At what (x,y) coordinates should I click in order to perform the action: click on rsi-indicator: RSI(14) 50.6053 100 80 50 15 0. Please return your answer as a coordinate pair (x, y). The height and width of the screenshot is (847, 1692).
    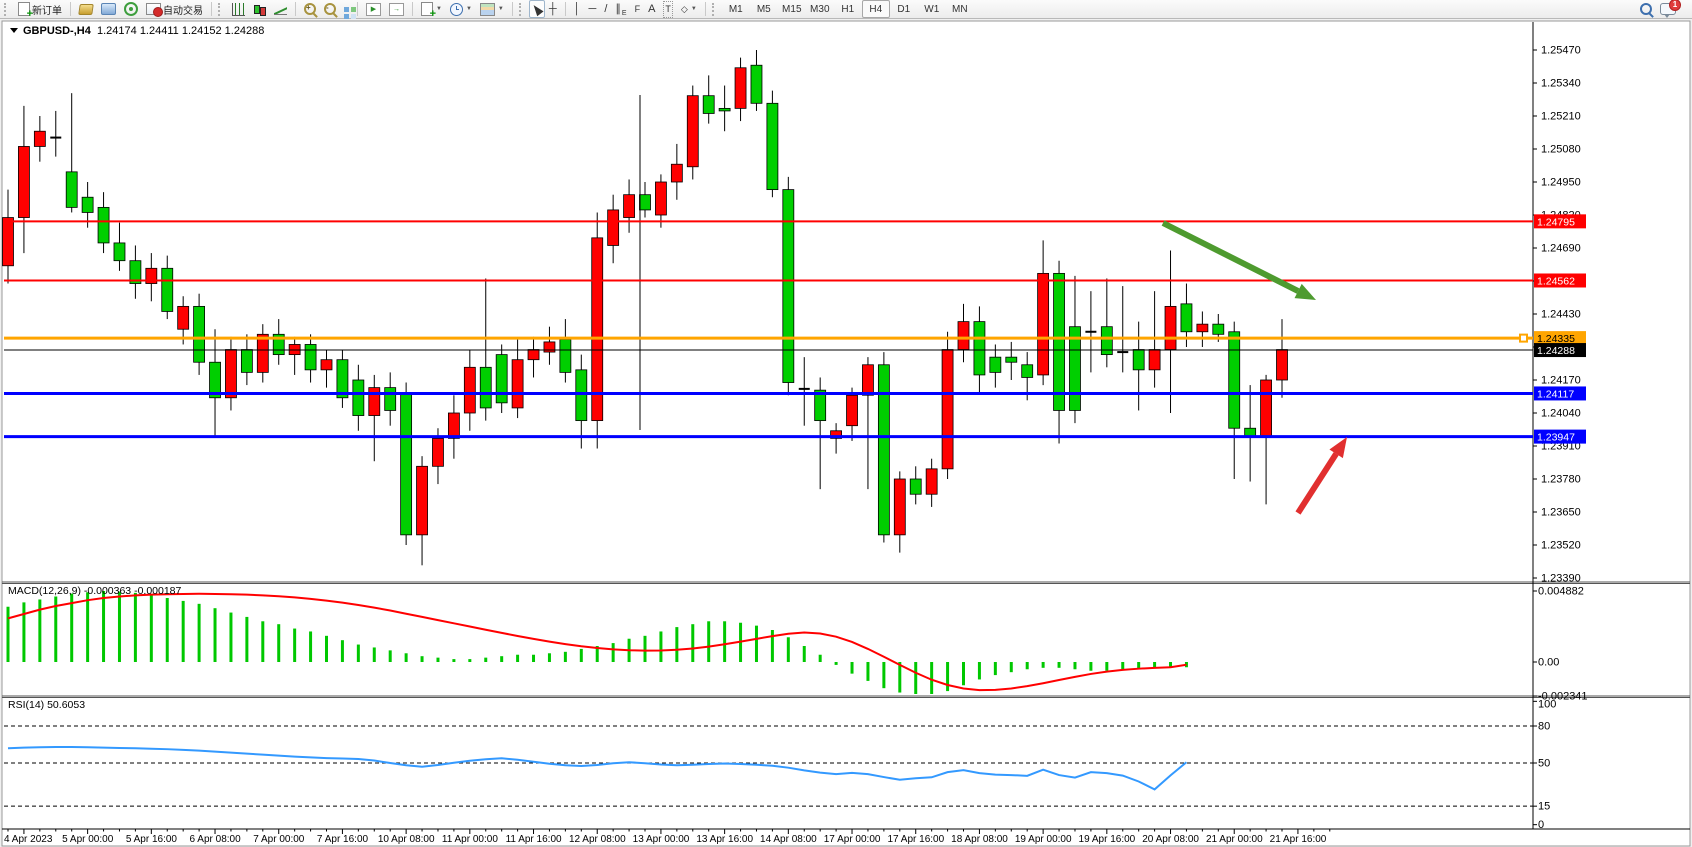
    Looking at the image, I should click on (780, 765).